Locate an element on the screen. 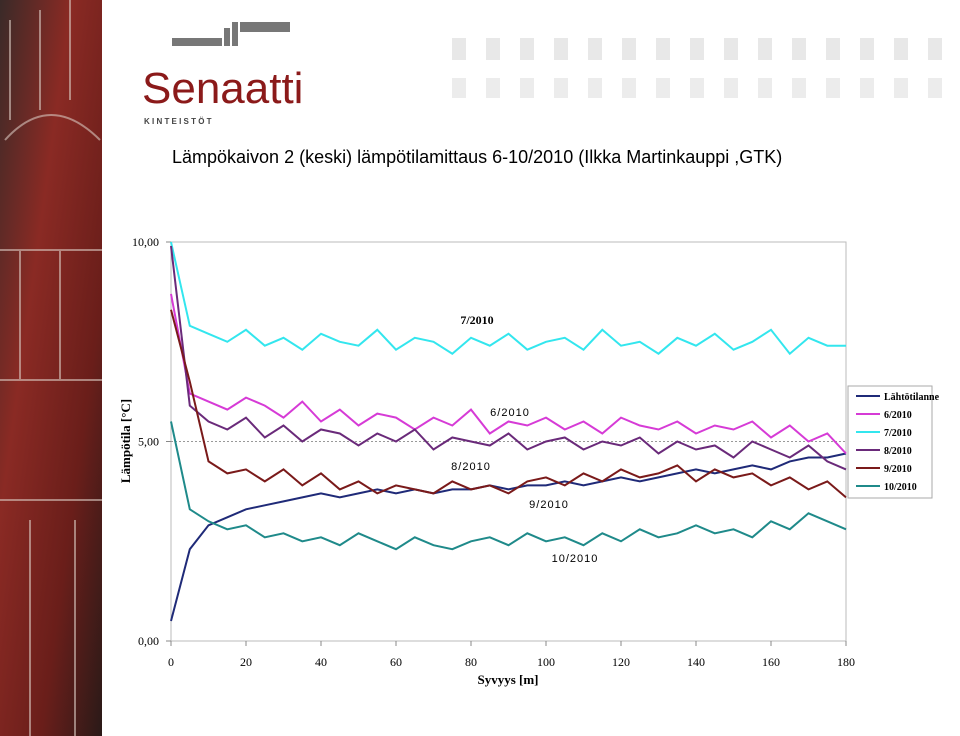 This screenshot has width=960, height=736. x-tick-label: 80 is located at coordinates (471, 662).